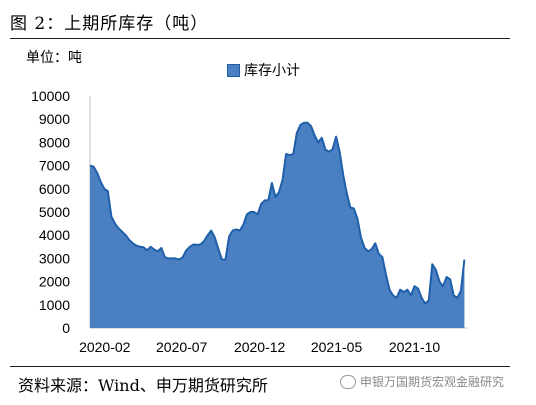 The height and width of the screenshot is (405, 536). I want to click on wechat-icon, so click(348, 381).